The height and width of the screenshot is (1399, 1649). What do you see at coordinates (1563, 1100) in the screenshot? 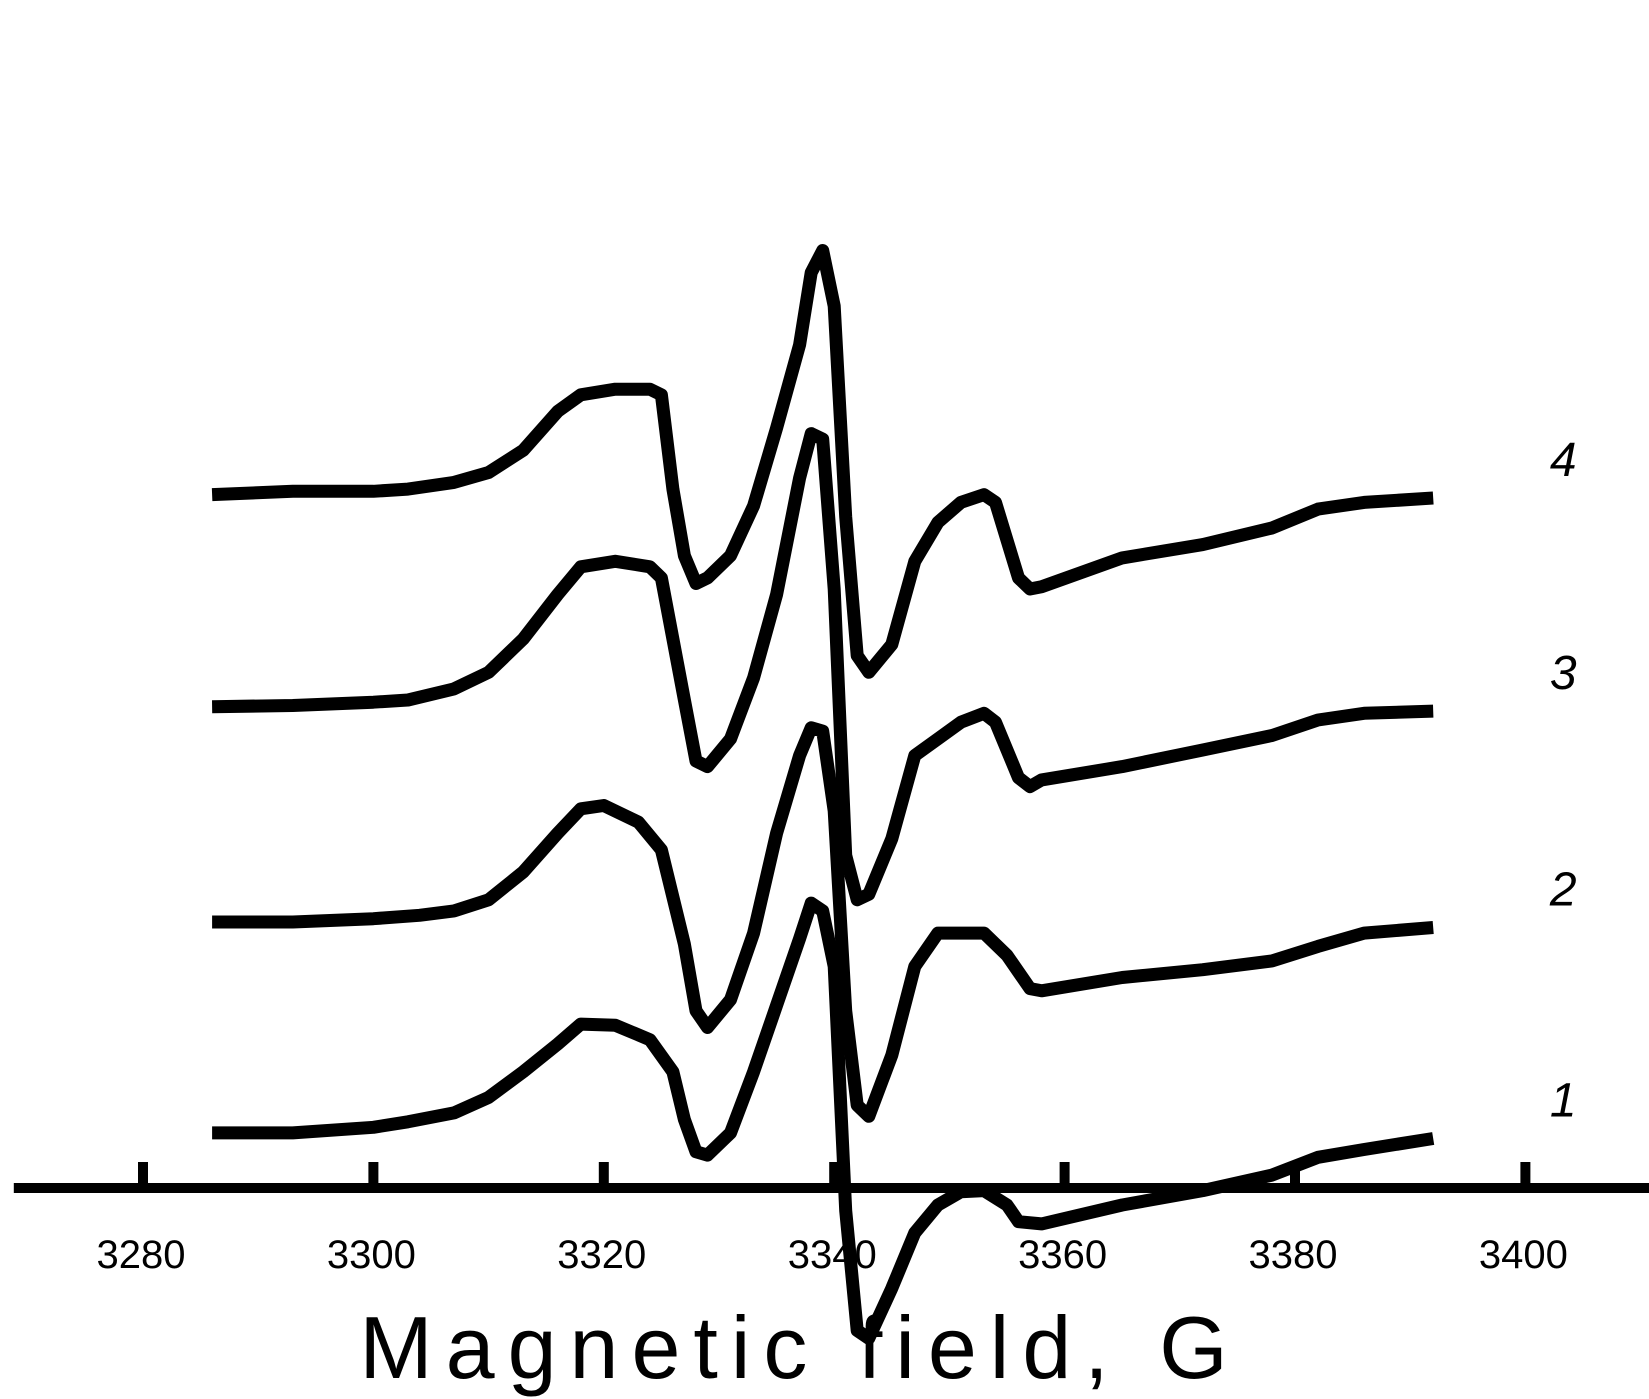
I see `series-label-1: 1` at bounding box center [1563, 1100].